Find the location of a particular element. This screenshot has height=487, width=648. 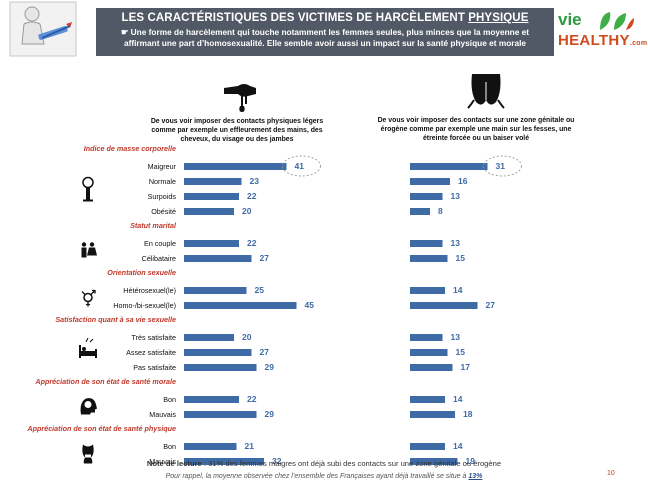

value-label-right: 18 is located at coordinates (468, 414).